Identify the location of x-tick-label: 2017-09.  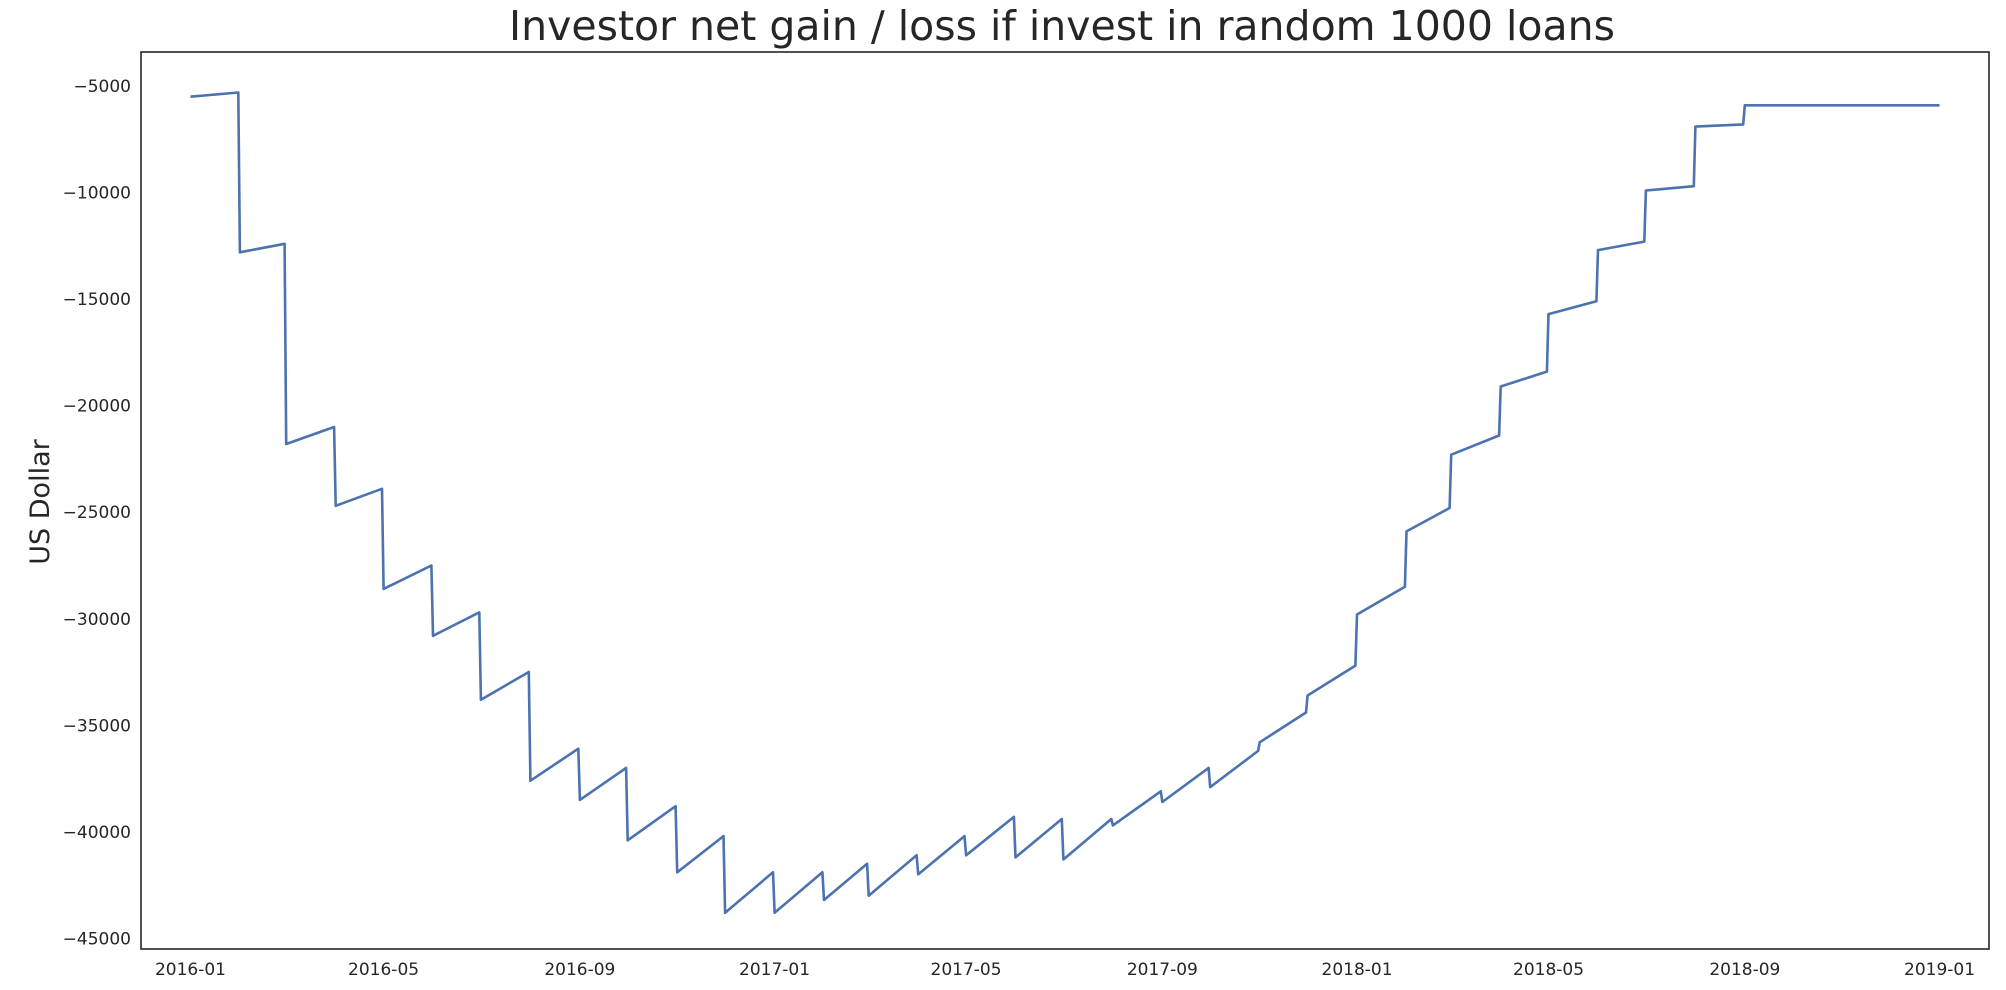
(1162, 970).